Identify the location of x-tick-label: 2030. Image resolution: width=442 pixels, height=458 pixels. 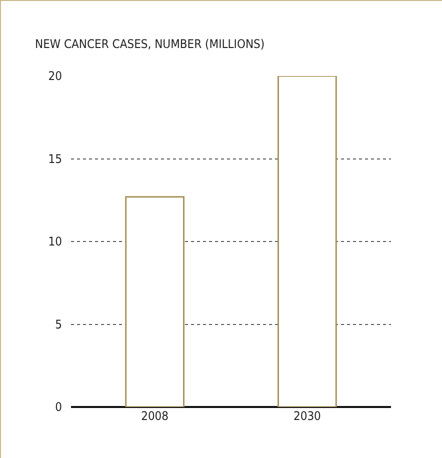
(307, 416).